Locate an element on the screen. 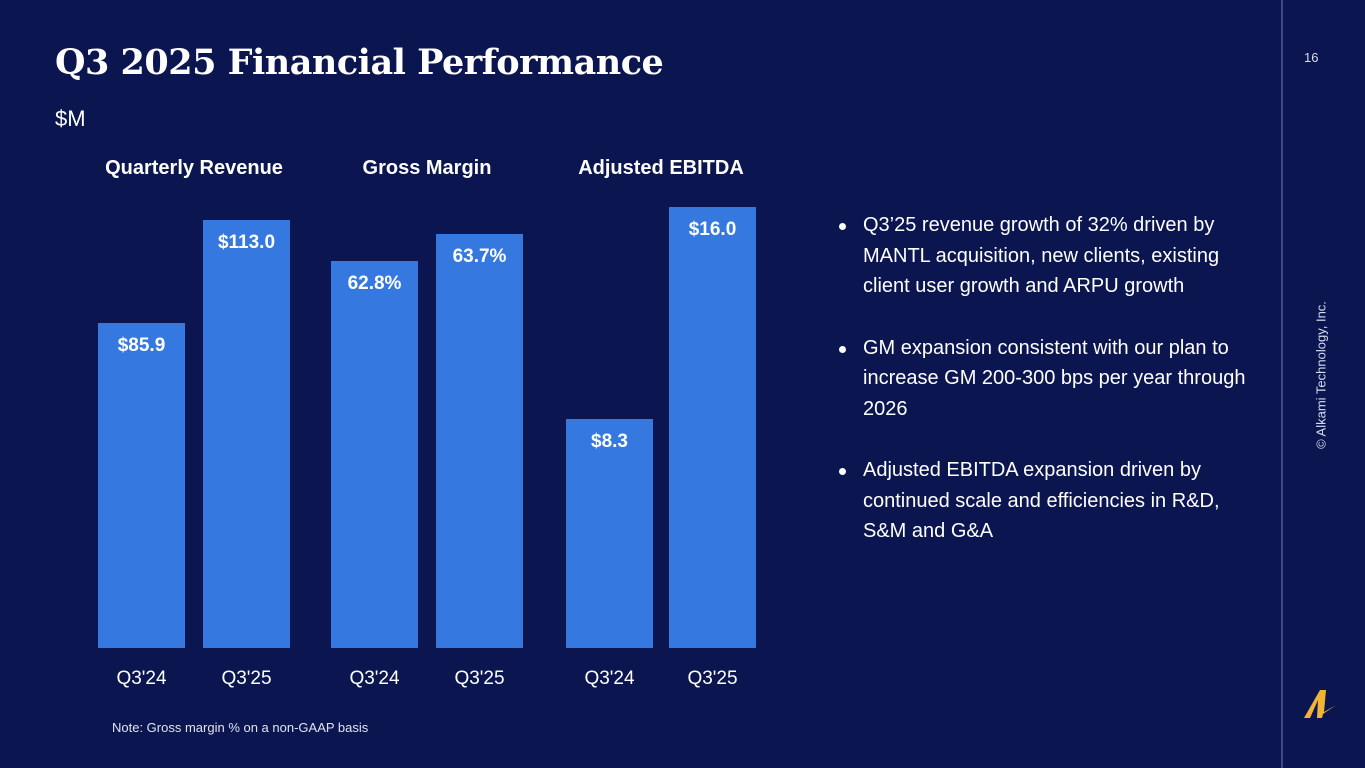 This screenshot has height=768, width=1365. chart-title: Adjusted EBITDA is located at coordinates (661, 168).